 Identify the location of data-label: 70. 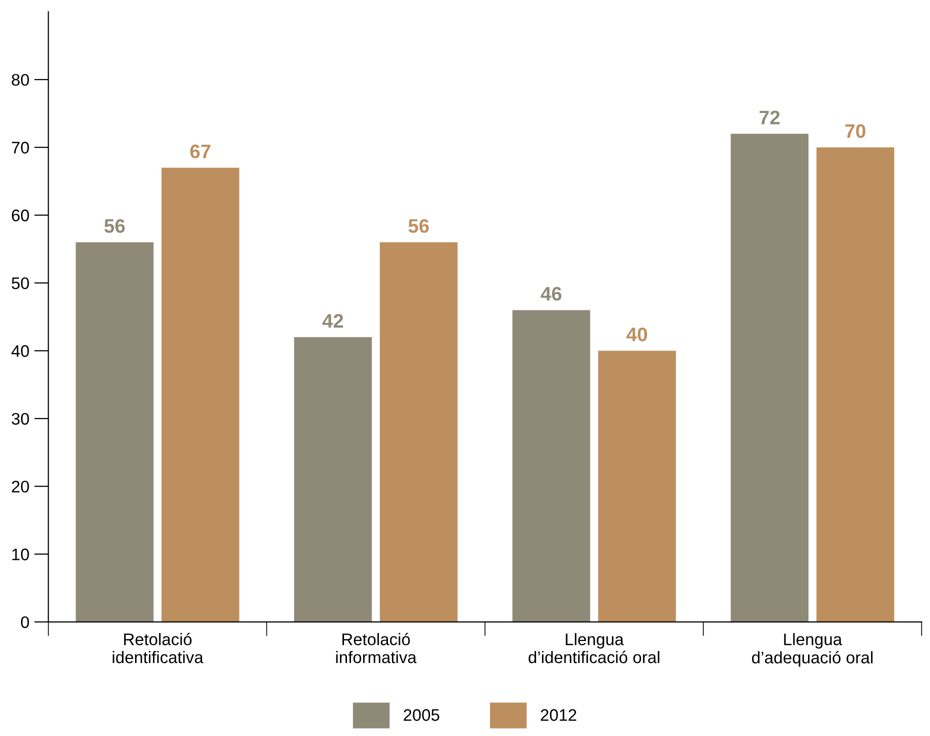
(855, 131).